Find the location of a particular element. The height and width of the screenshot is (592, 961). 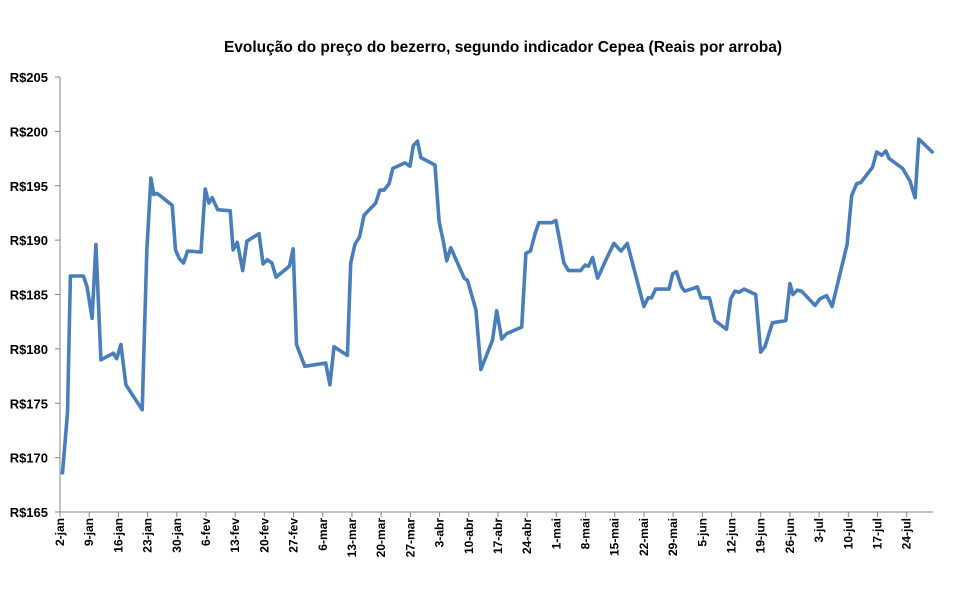

y-tick-label: R$195 is located at coordinates (29, 186).